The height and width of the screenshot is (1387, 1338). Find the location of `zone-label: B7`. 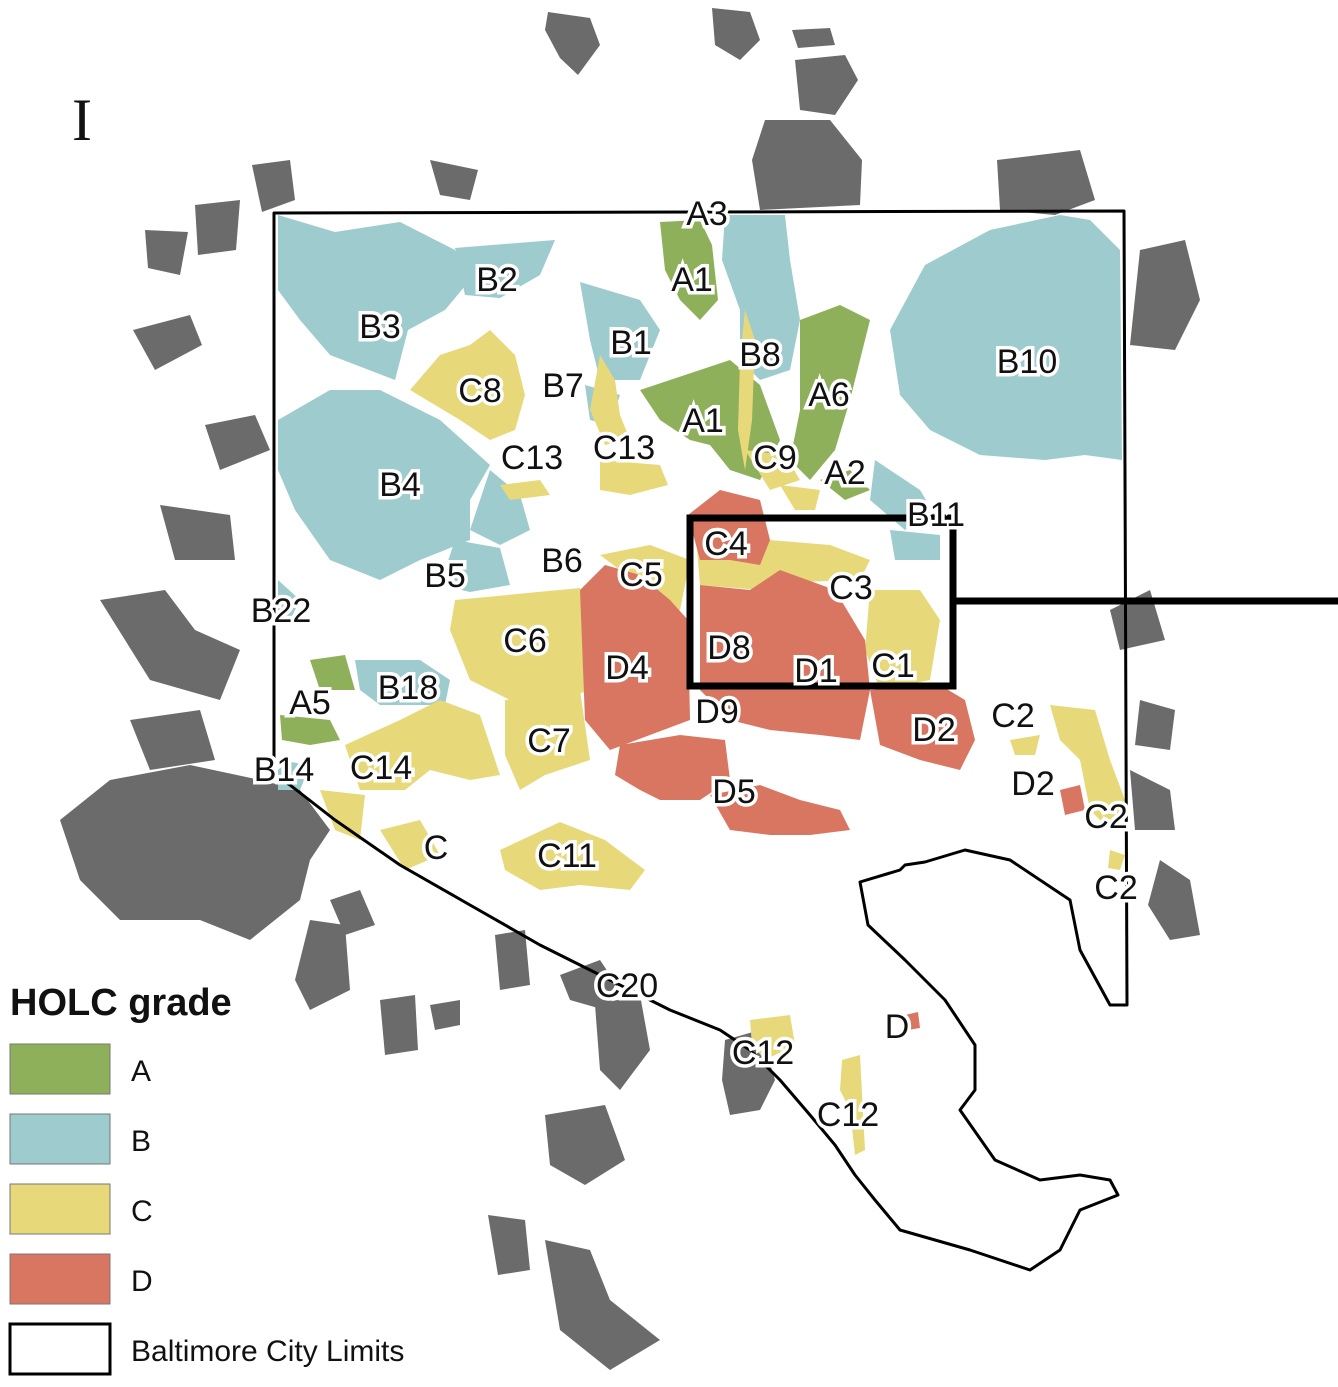

zone-label: B7 is located at coordinates (563, 386).